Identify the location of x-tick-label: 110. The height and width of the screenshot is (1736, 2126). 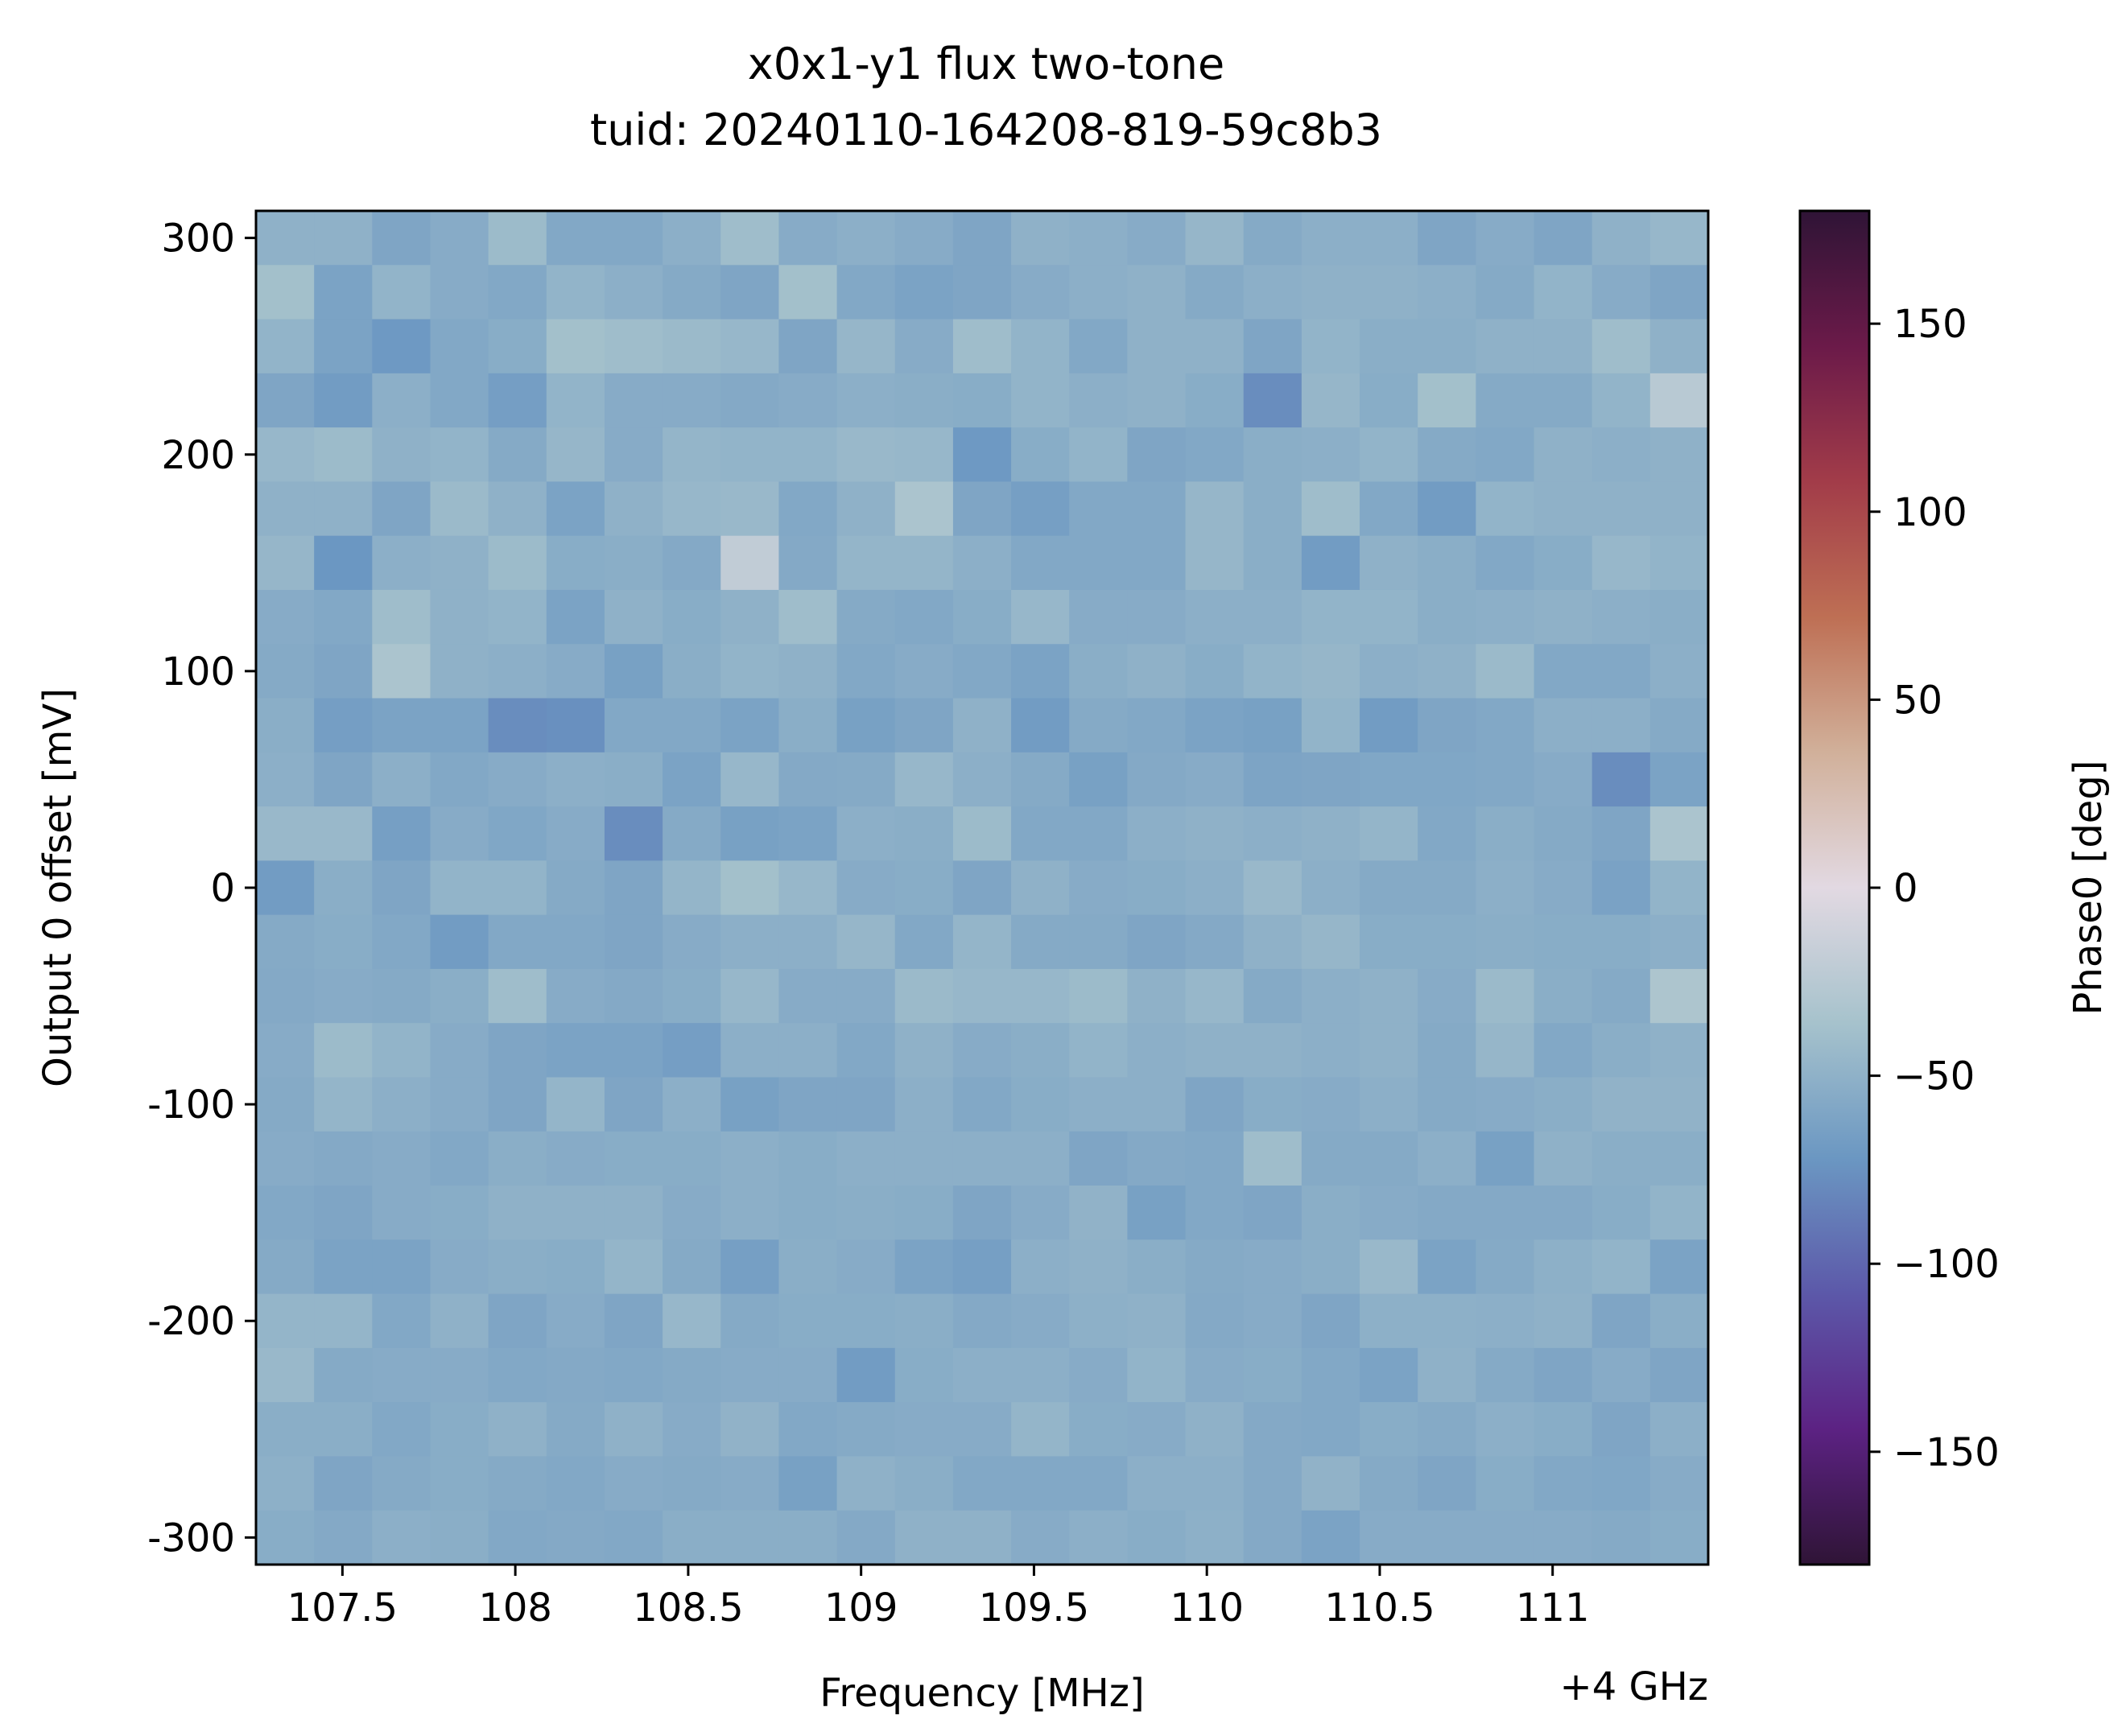
(1207, 1608).